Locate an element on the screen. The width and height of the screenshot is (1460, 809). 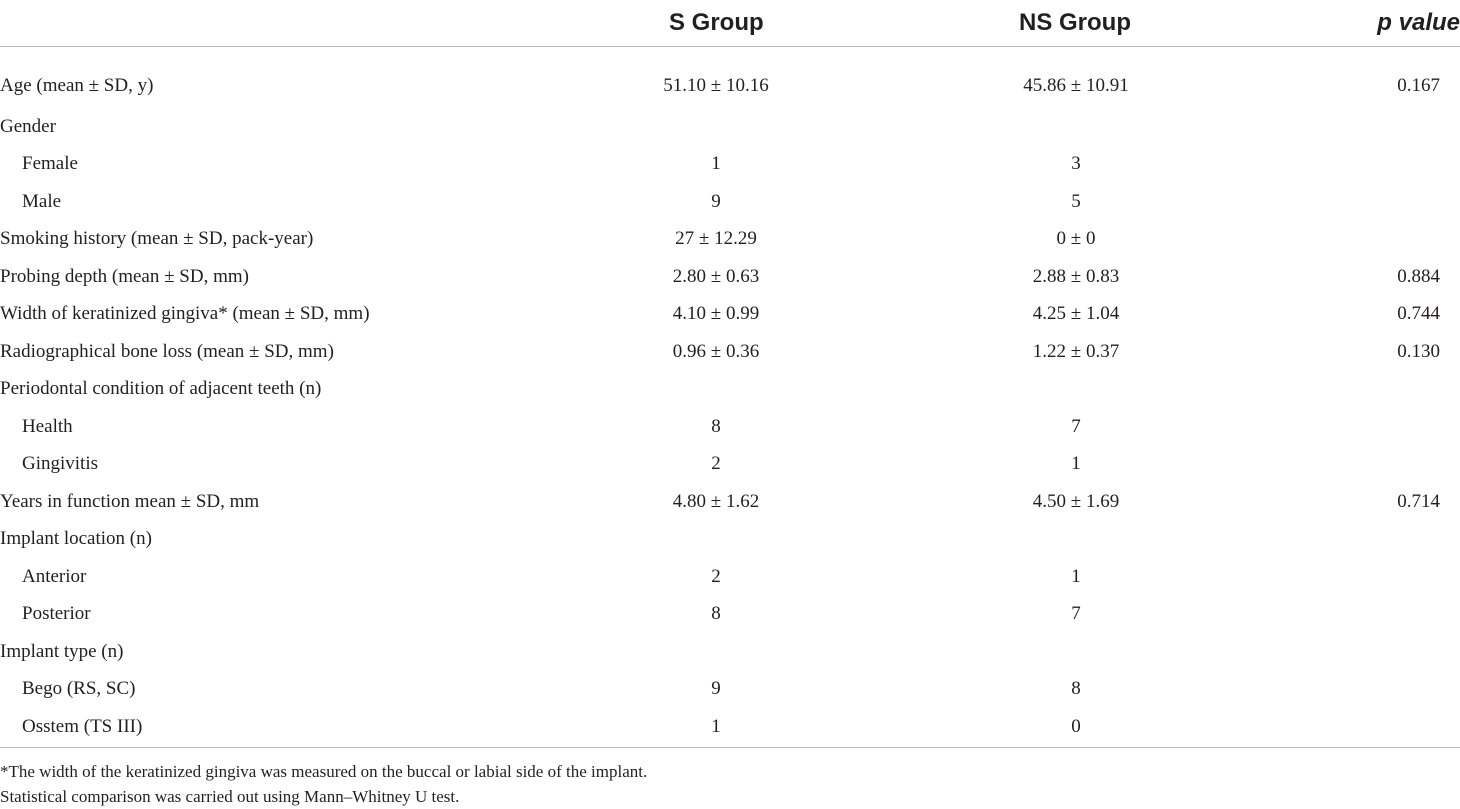
table-row: Health 8 7 is located at coordinates (730, 427).